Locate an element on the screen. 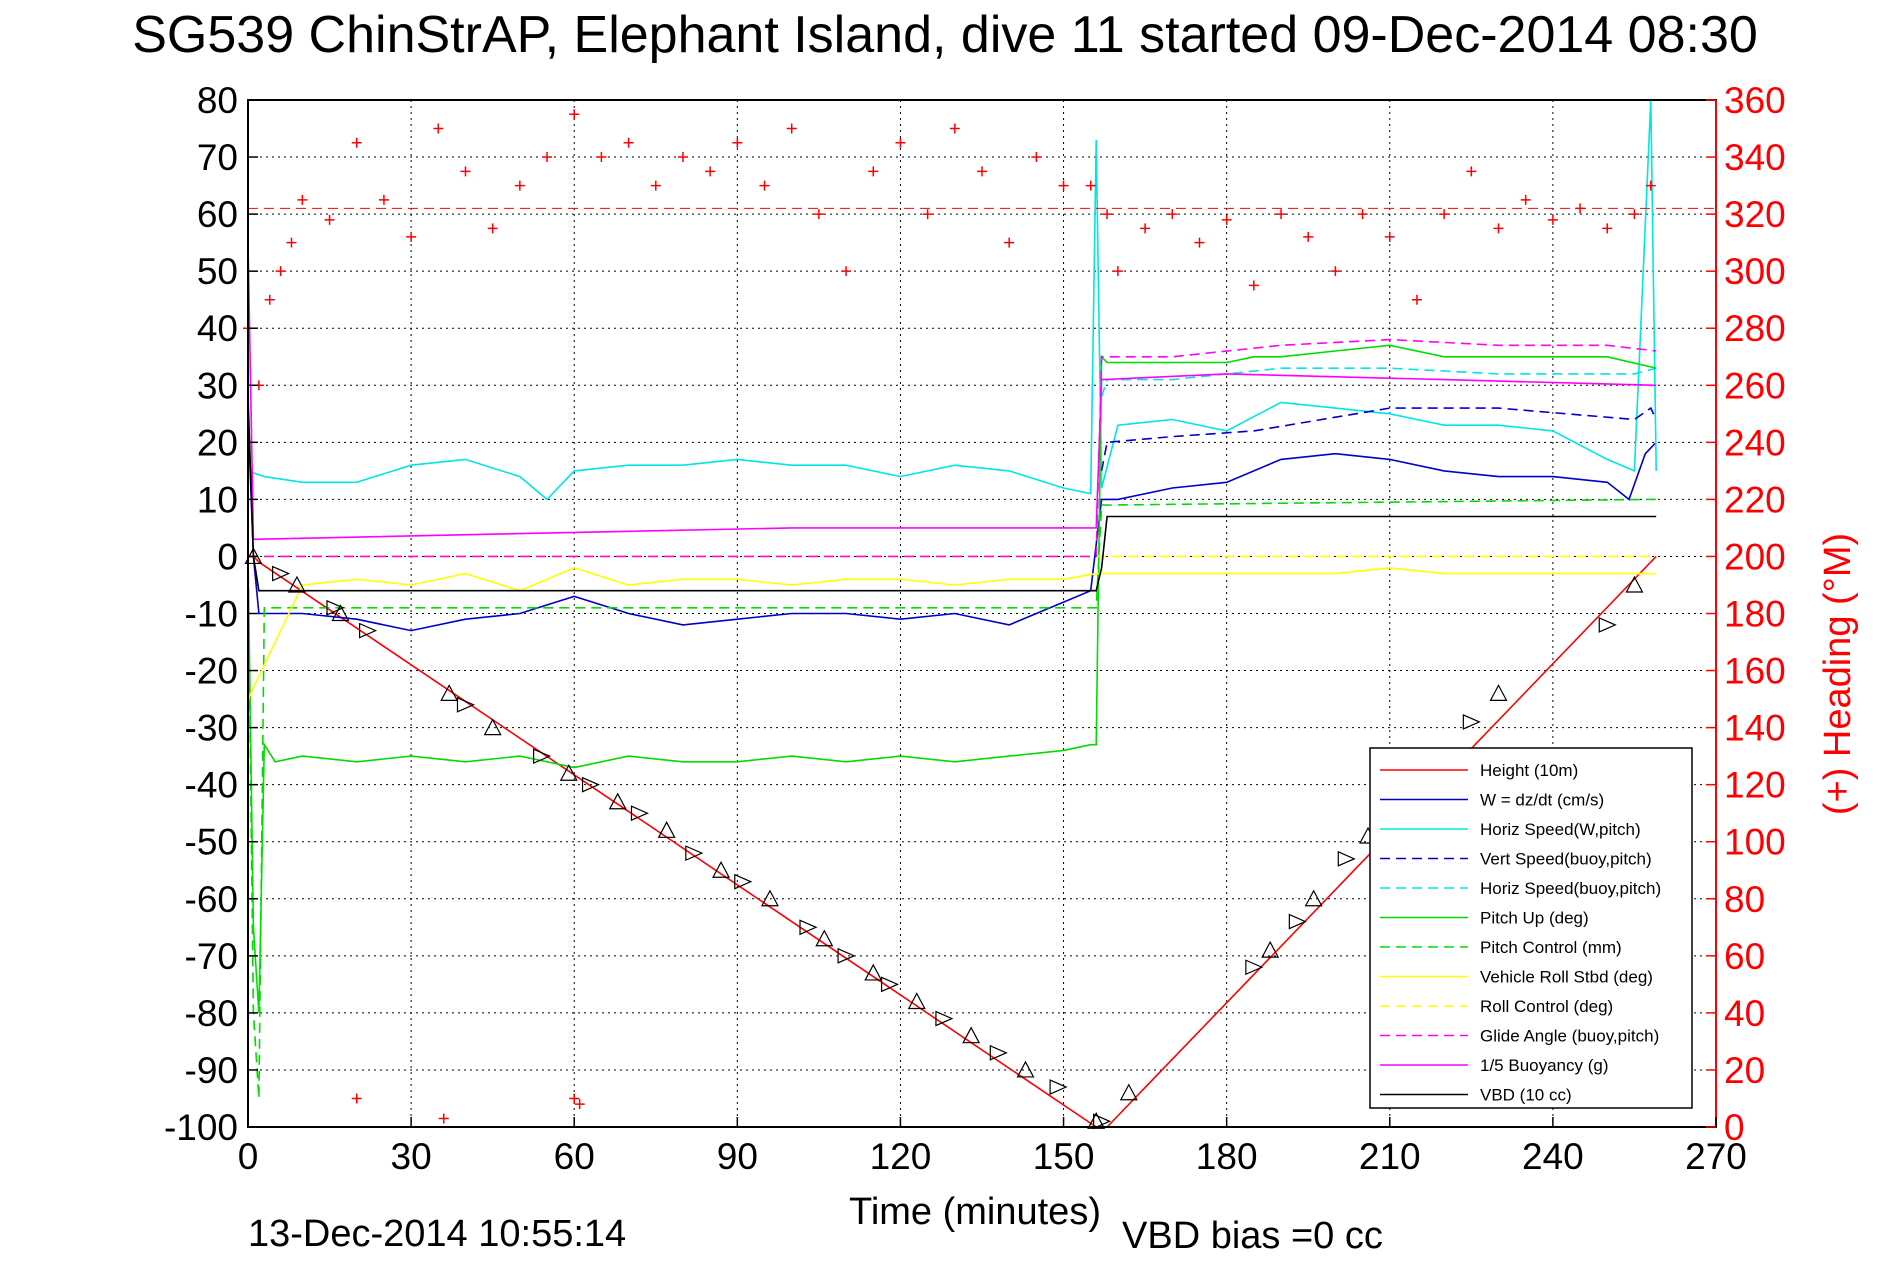 The width and height of the screenshot is (1891, 1262). legend-label: Horiz Speed(buoy,pitch) is located at coordinates (1570, 888).